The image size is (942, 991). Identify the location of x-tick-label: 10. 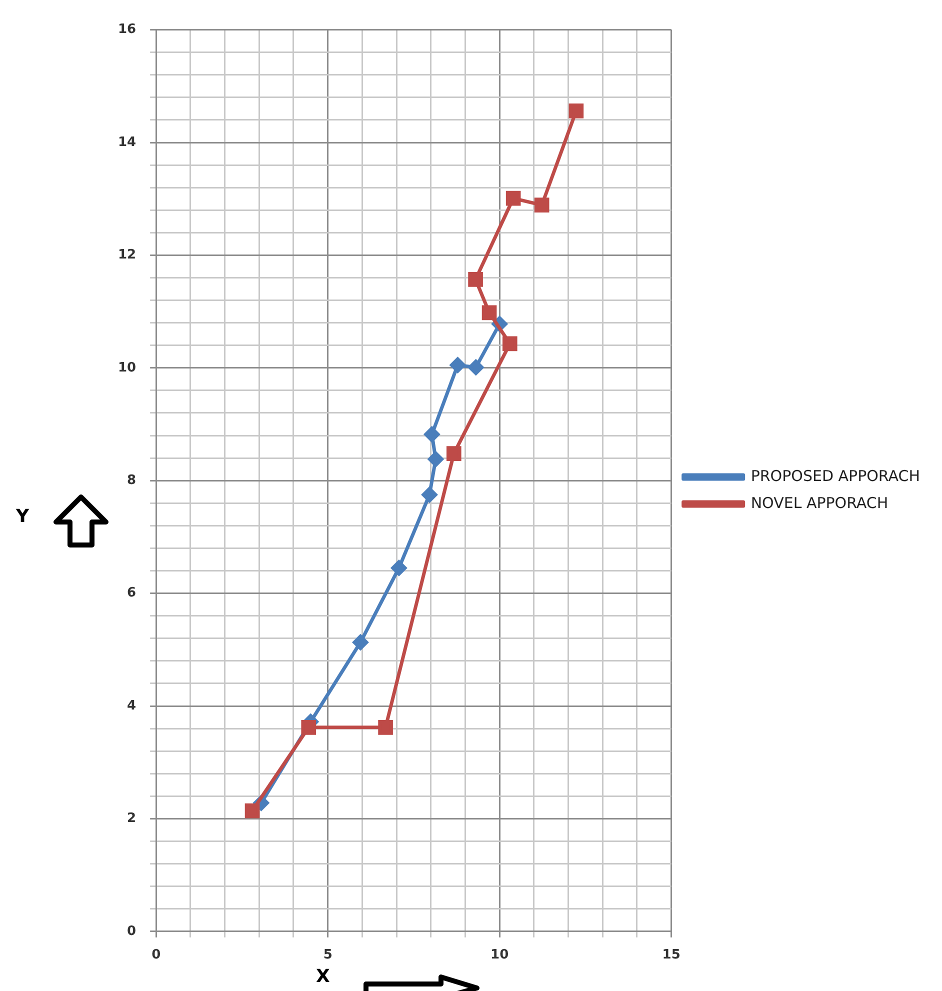
(499, 955).